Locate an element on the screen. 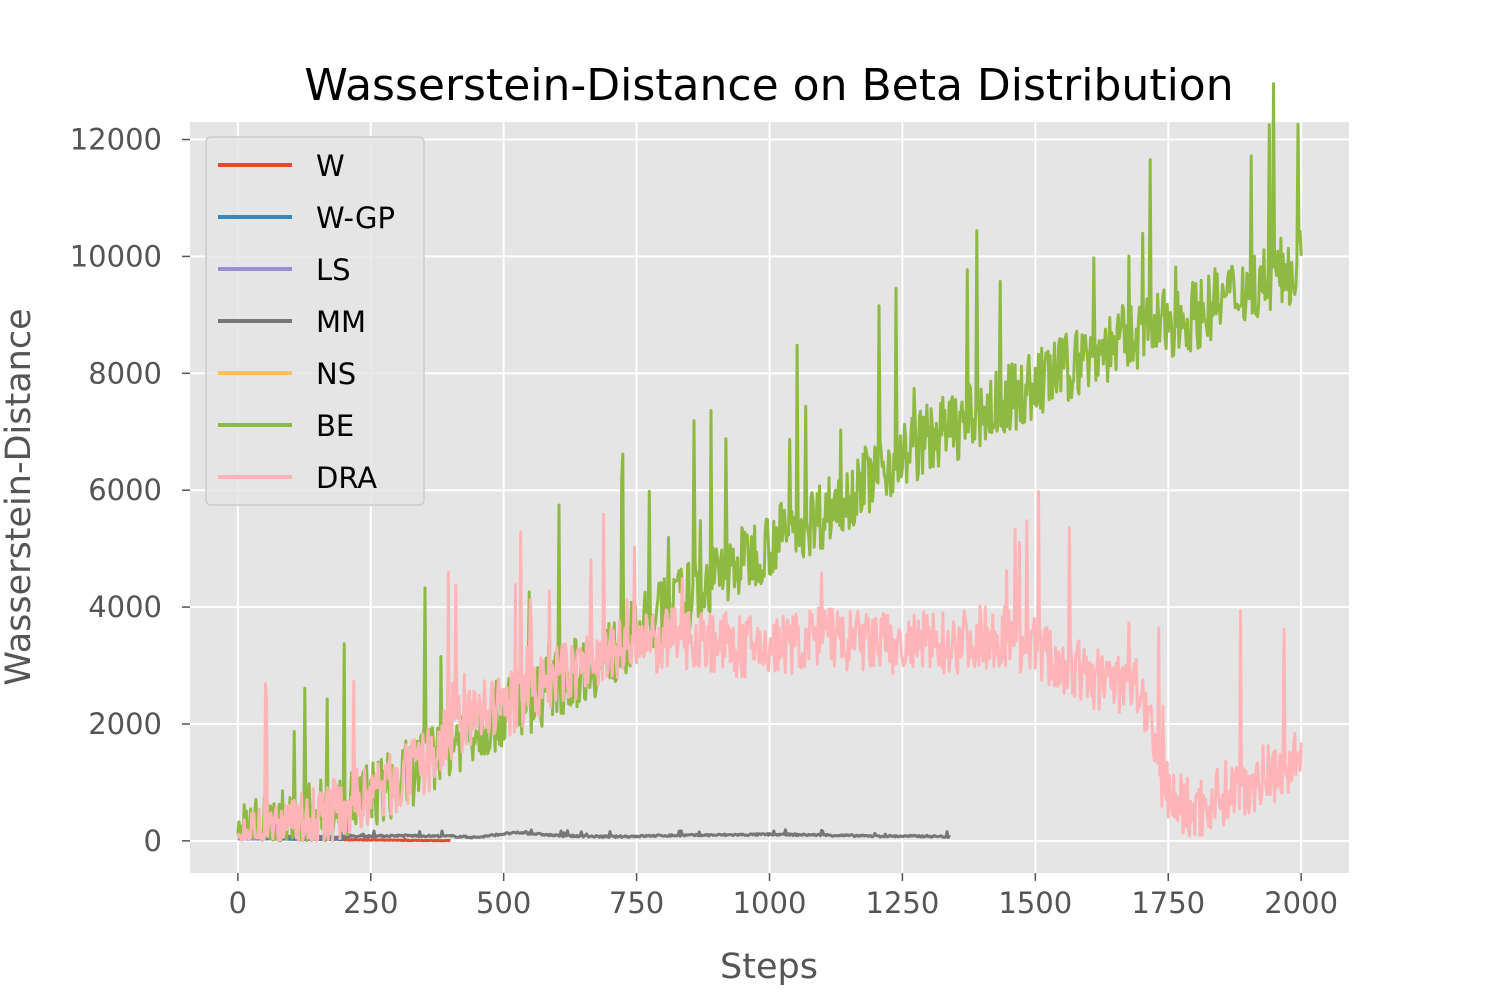 This screenshot has height=1000, width=1500. y-axis-label: Wasserstein-Distance is located at coordinates (19, 496).